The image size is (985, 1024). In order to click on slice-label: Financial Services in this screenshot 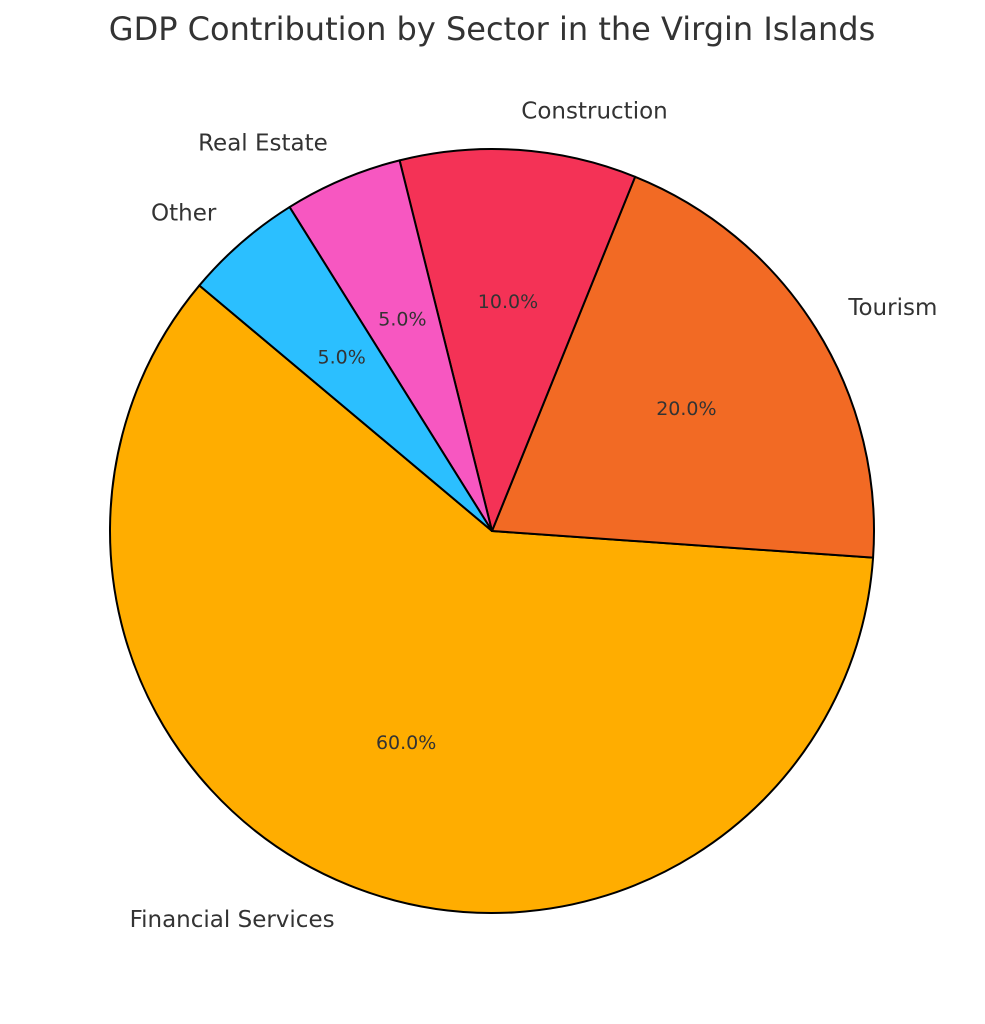, I will do `click(232, 920)`.